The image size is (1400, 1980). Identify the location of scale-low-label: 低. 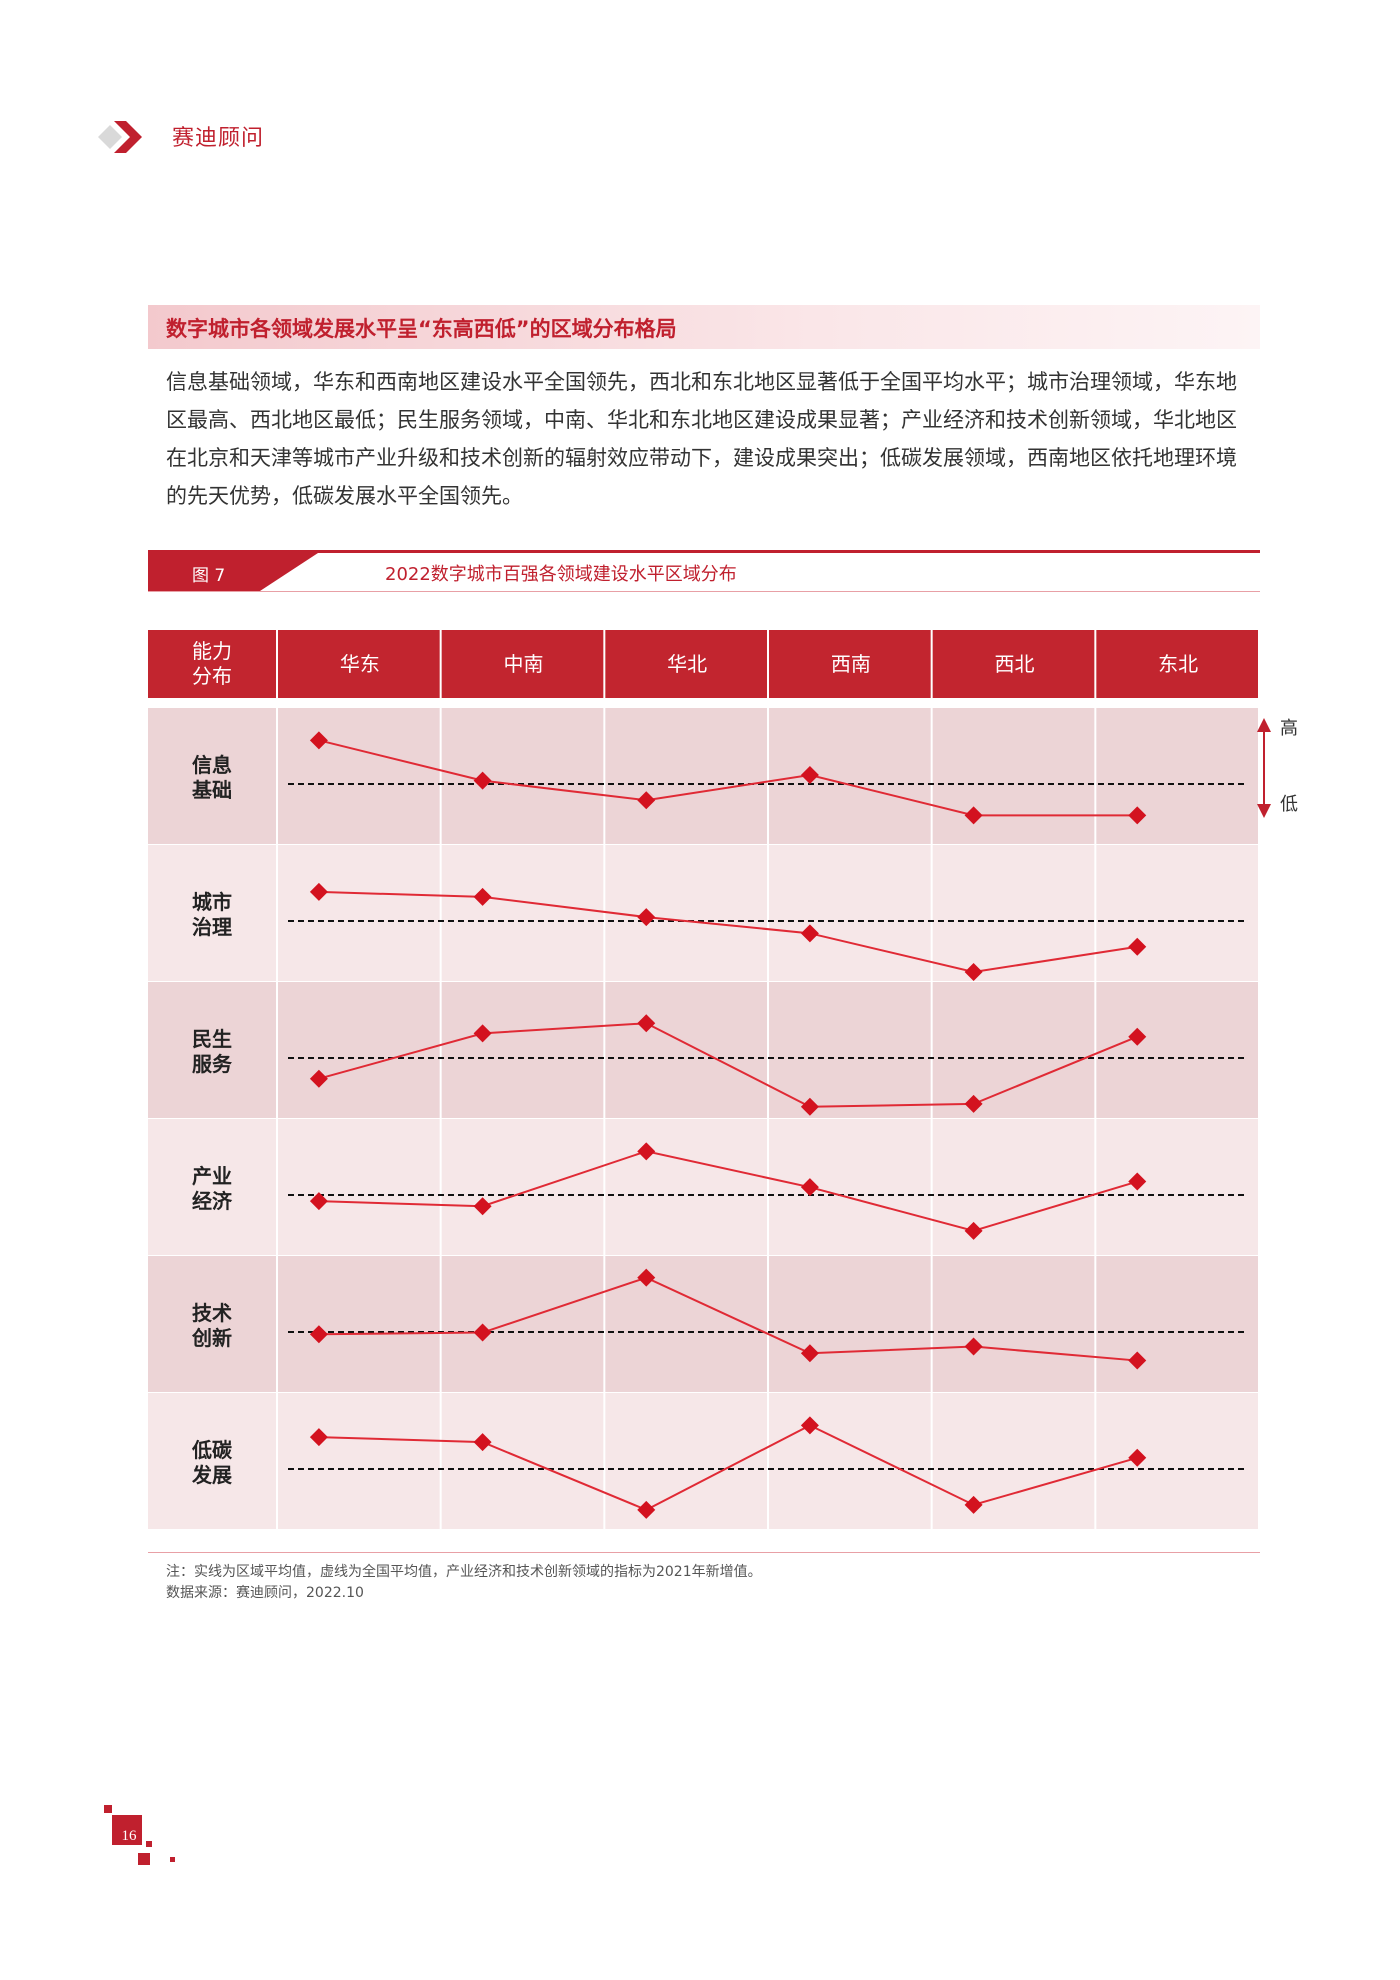
(1289, 804).